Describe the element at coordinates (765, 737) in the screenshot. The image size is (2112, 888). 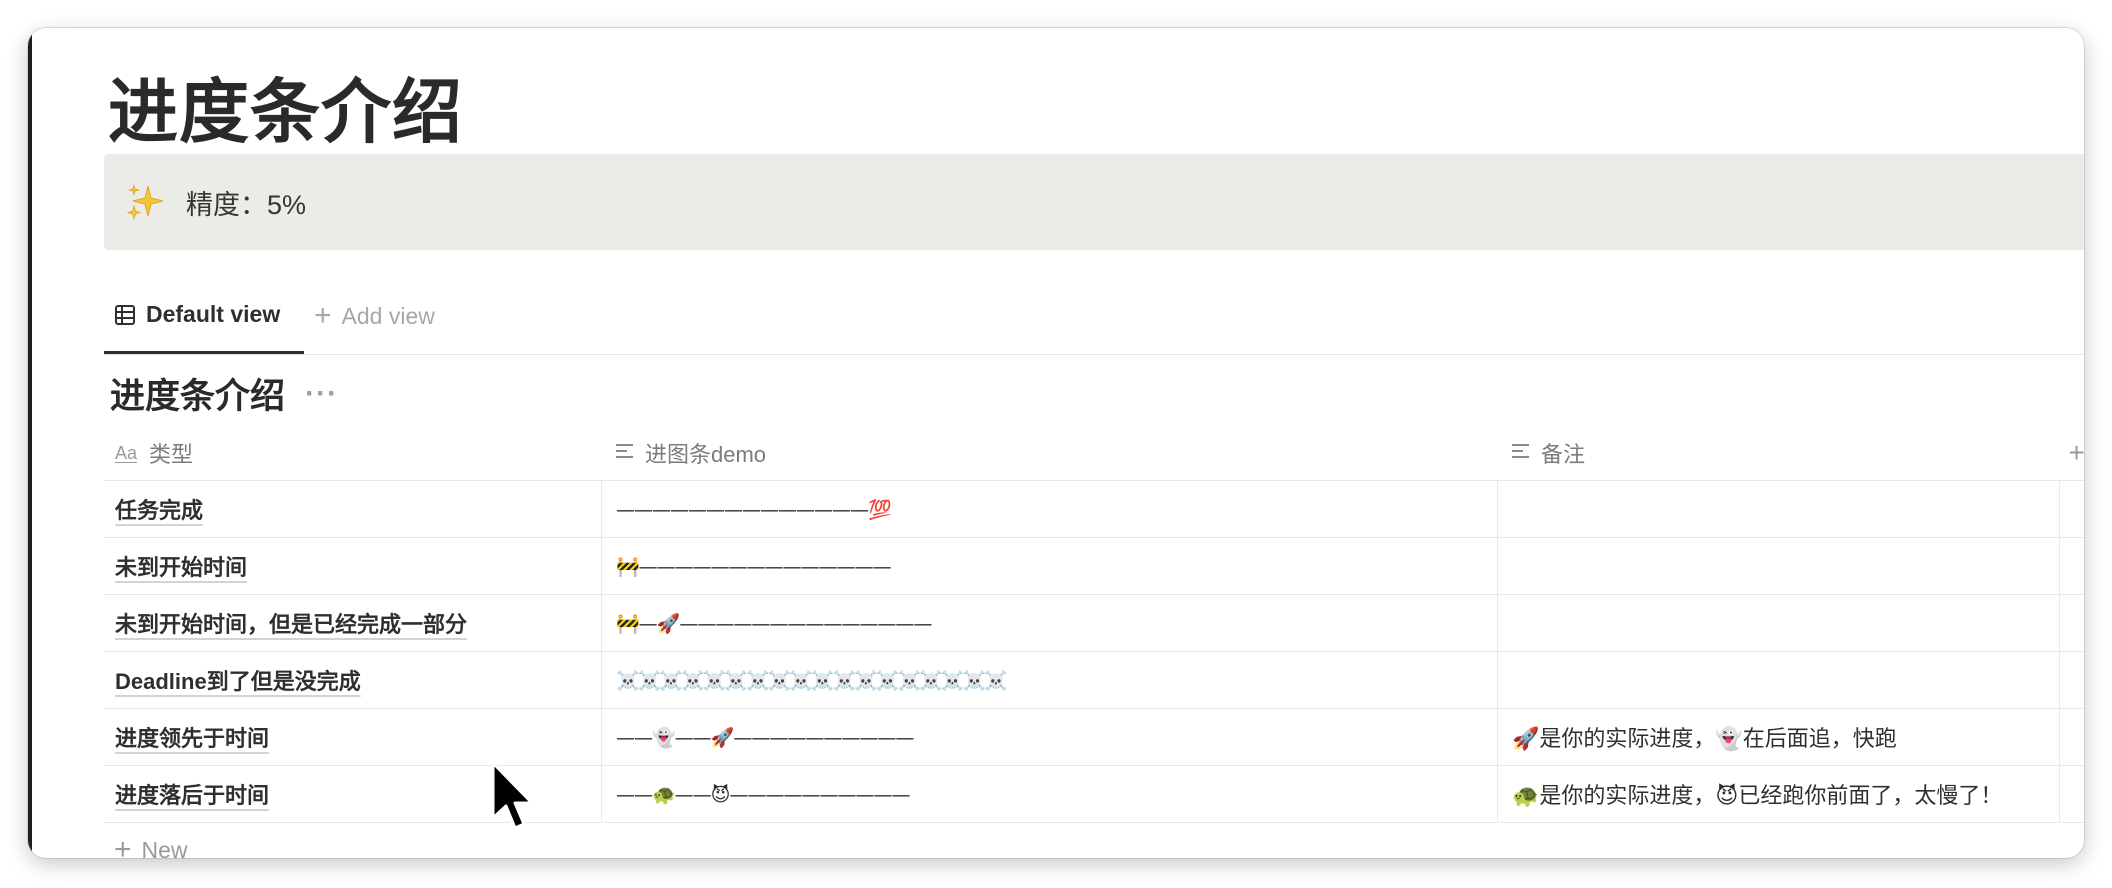
I see `progress-bar-text: ——👻——🚀——————————` at that location.